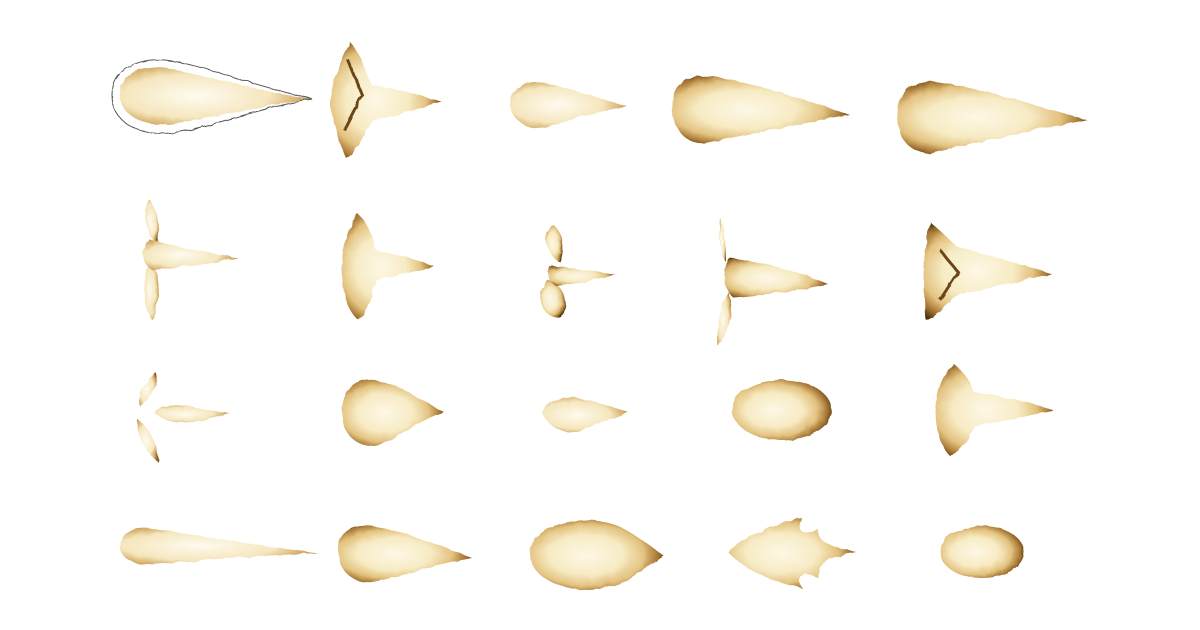 The height and width of the screenshot is (630, 1200). I want to click on specimen-r3c5, so click(995, 410).